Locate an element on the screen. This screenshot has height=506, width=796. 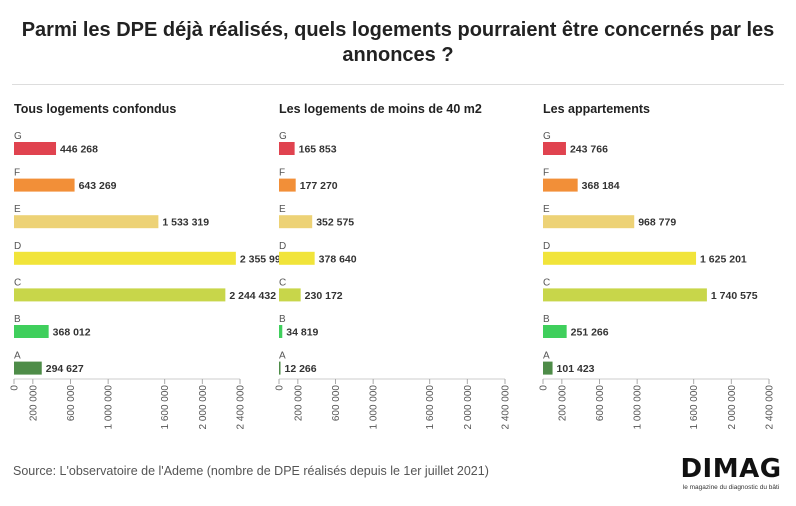
value-label: 165 853 is located at coordinates (318, 150).